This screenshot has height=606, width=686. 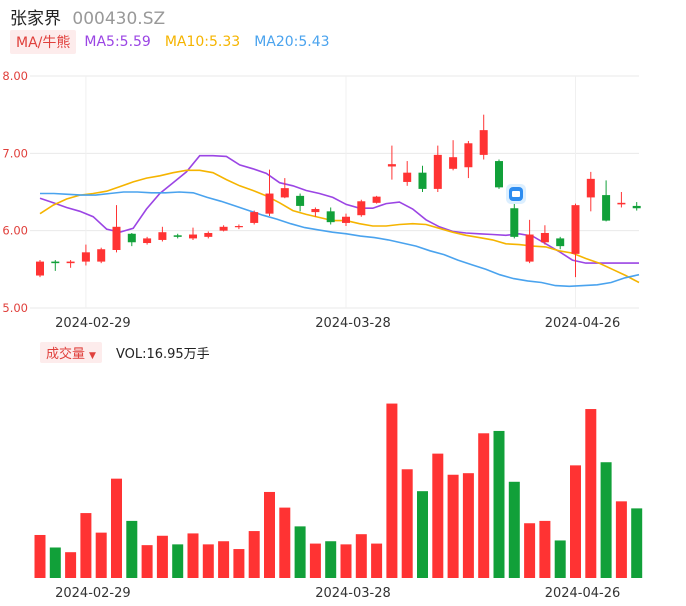 What do you see at coordinates (92, 355) in the screenshot?
I see `caret-down-icon: ▼` at bounding box center [92, 355].